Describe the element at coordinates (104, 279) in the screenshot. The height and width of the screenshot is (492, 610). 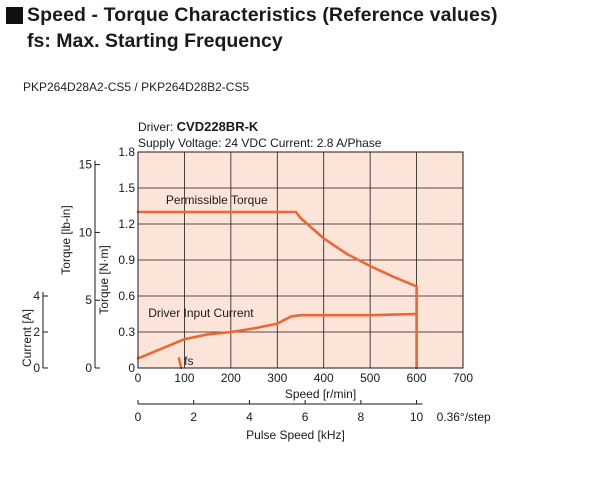
I see `y-axis-label: Torque [N·m]` at that location.